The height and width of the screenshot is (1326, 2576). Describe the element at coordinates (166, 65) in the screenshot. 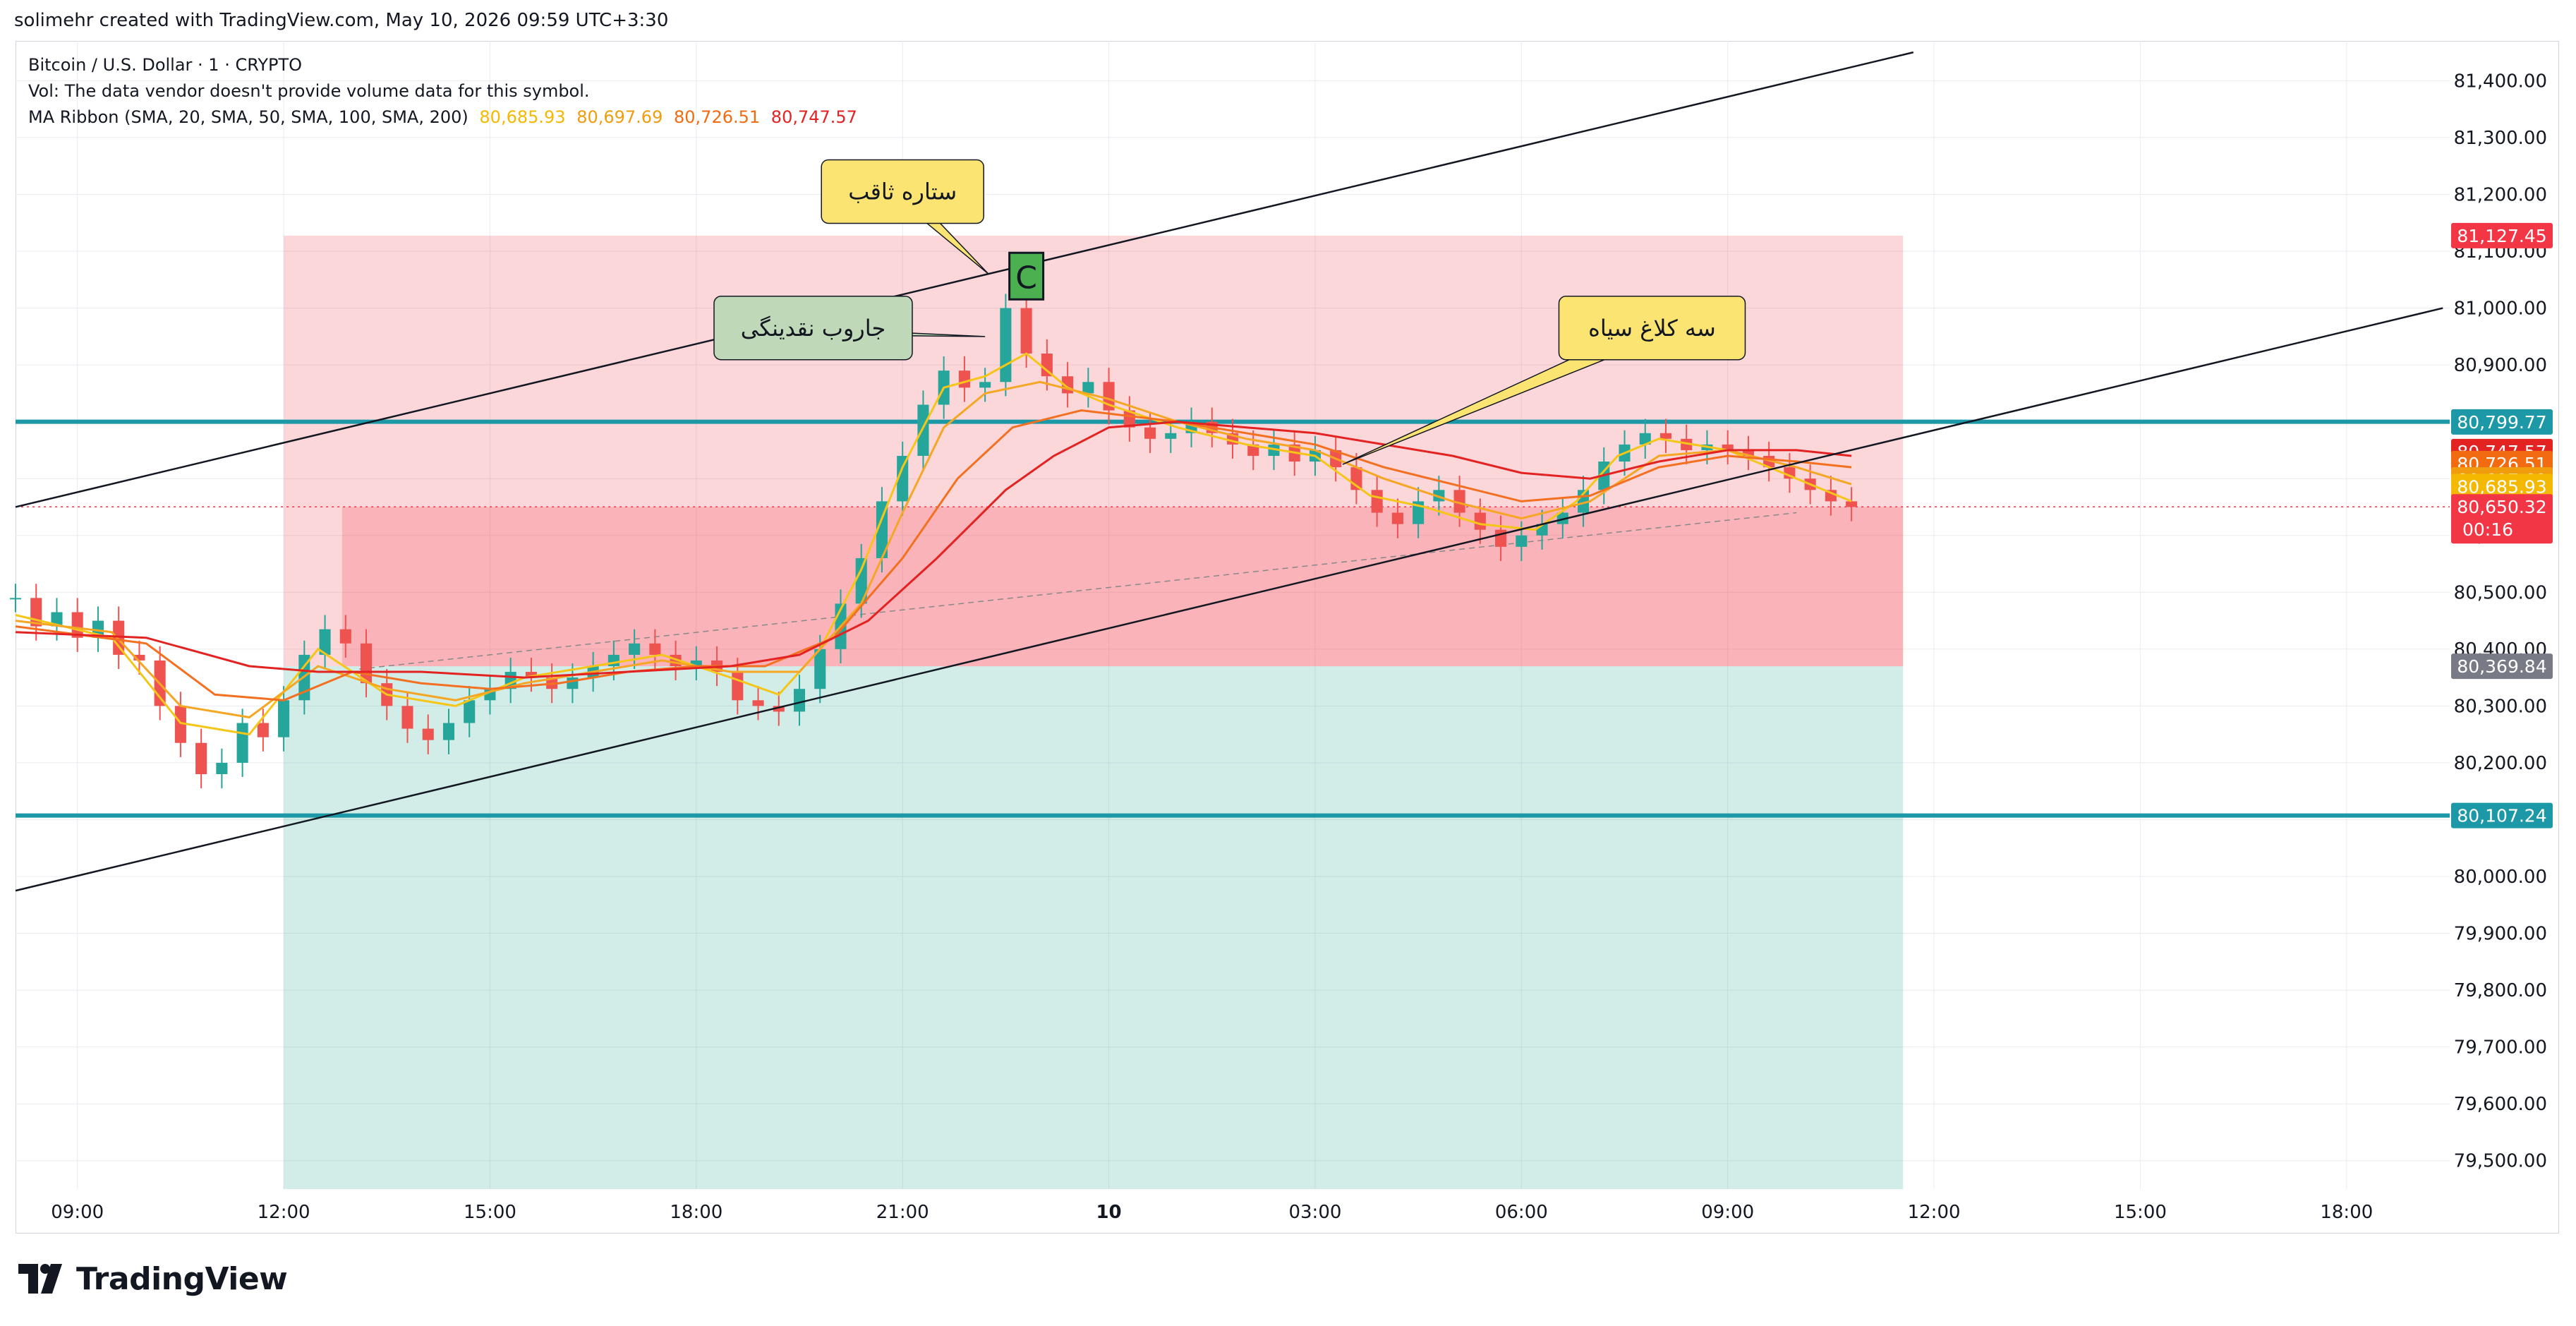

I see `legend-symbol: Bitcoin / U.S. Dollar · 1 · CRYPTO` at that location.